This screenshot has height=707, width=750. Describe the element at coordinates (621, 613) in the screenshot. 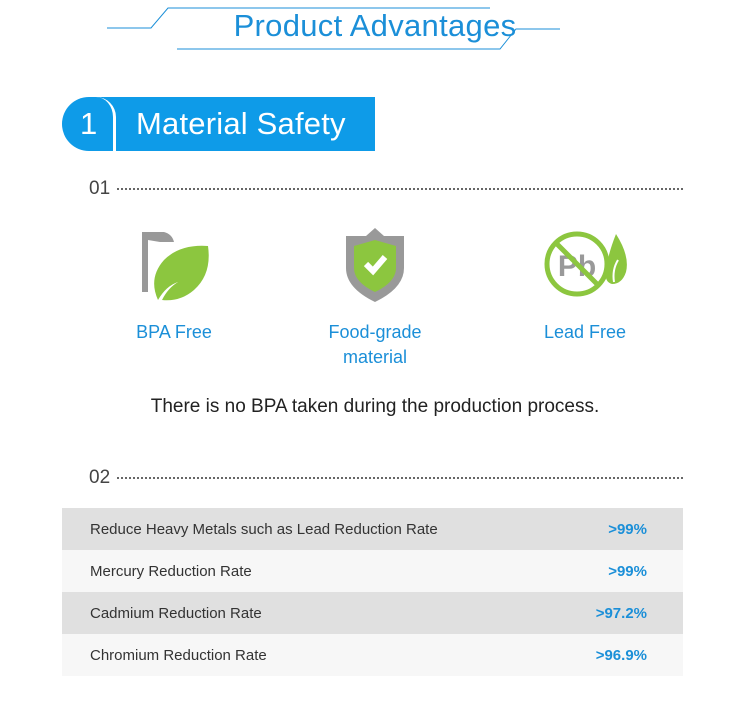

I see `row-value: >97.2%` at that location.